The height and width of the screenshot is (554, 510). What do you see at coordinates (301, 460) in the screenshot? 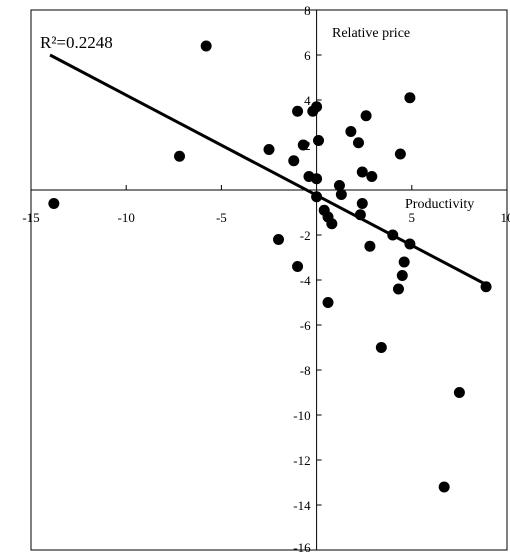
I see `y-tick-label: -12` at bounding box center [301, 460].